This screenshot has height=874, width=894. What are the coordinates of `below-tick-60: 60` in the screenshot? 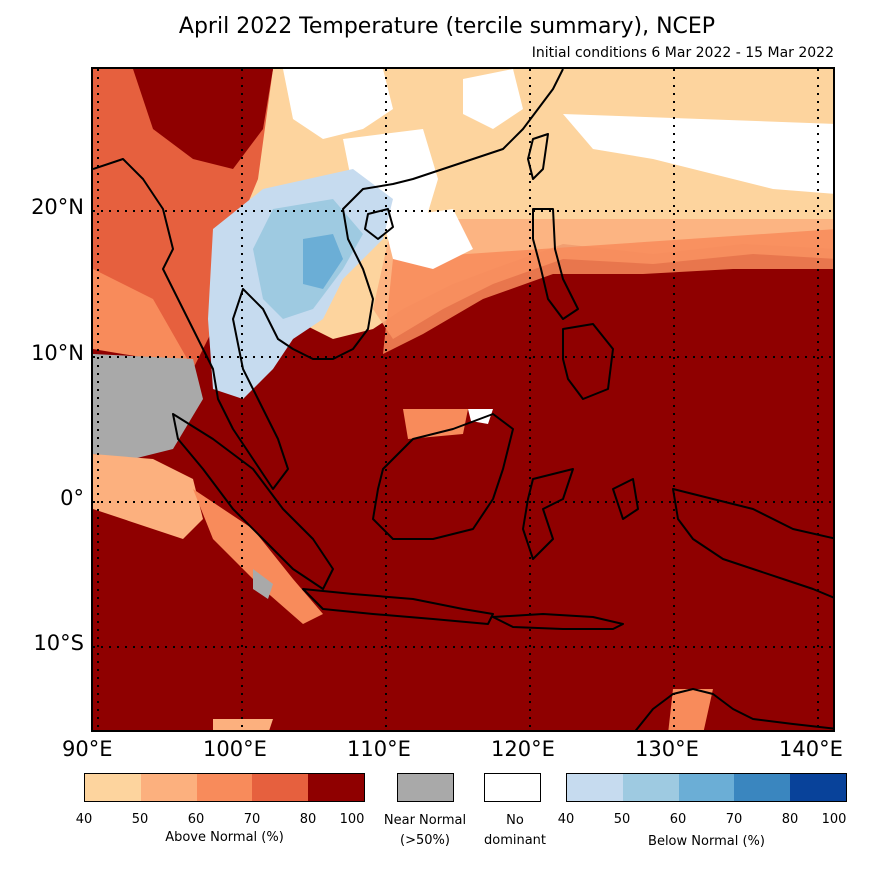 It's located at (678, 819).